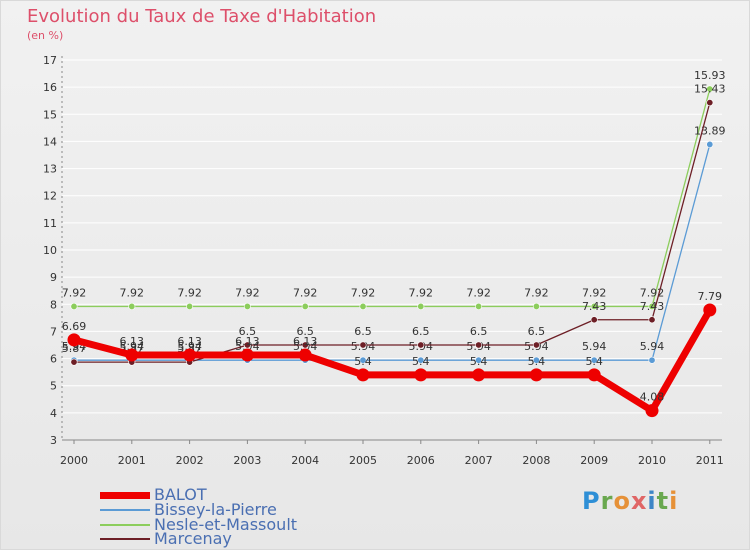 The height and width of the screenshot is (550, 750). I want to click on x-tick-label: 2000, so click(74, 460).